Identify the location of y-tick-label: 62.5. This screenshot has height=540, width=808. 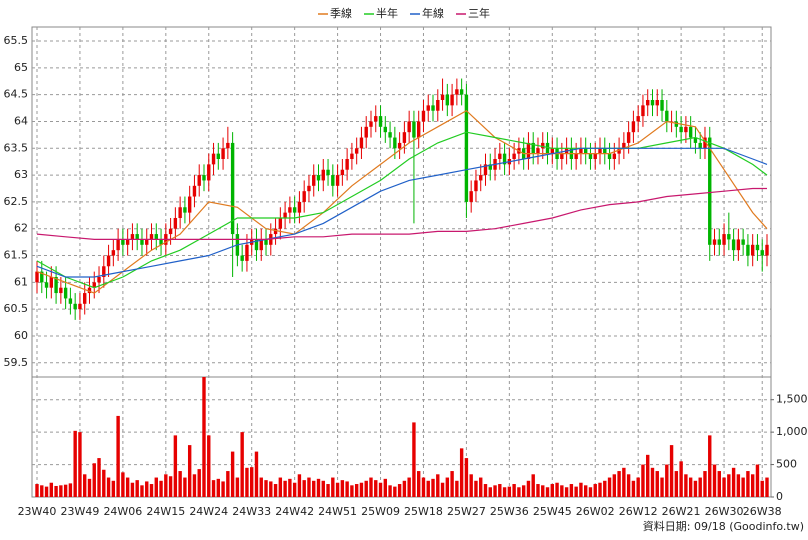
(16, 201).